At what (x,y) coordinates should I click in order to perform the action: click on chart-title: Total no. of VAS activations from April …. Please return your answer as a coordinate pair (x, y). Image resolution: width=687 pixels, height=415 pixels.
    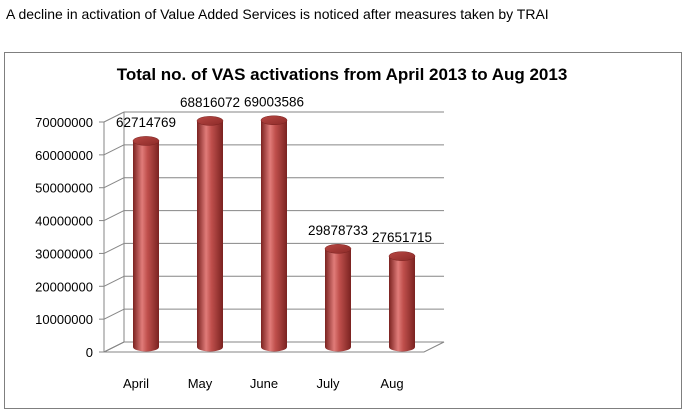
    Looking at the image, I should click on (342, 74).